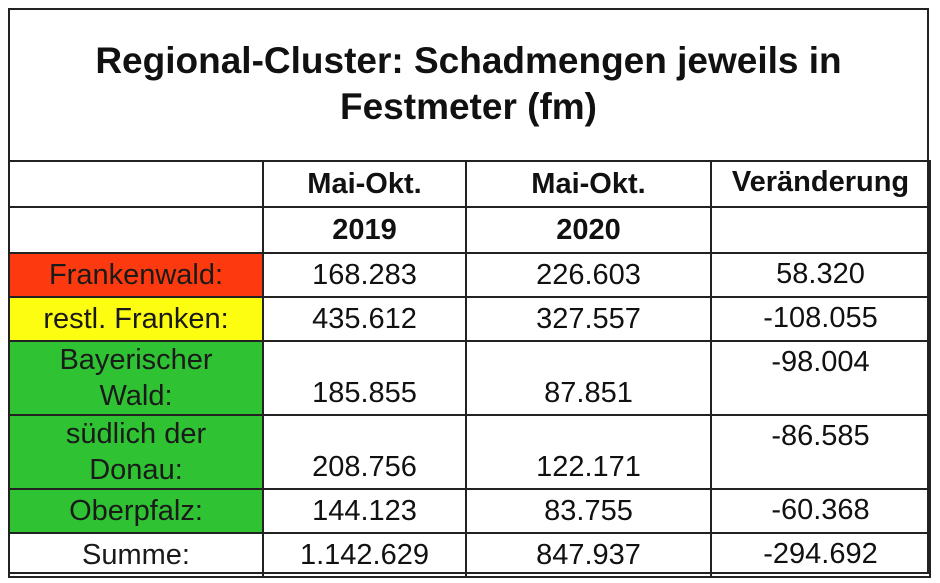 This screenshot has height=583, width=940. I want to click on header-region-bottom, so click(136, 230).